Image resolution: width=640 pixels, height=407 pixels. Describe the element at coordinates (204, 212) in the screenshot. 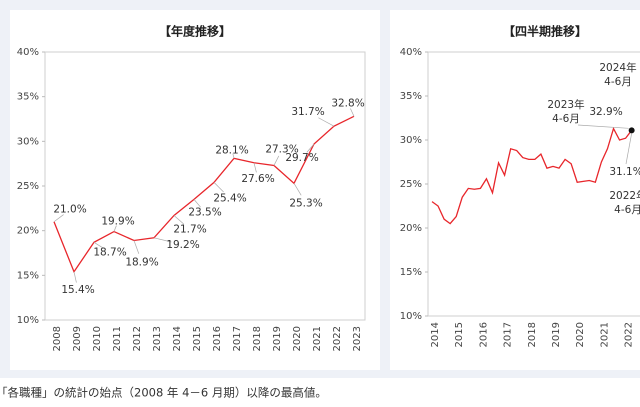

I see `data-label: 23.5%` at that location.